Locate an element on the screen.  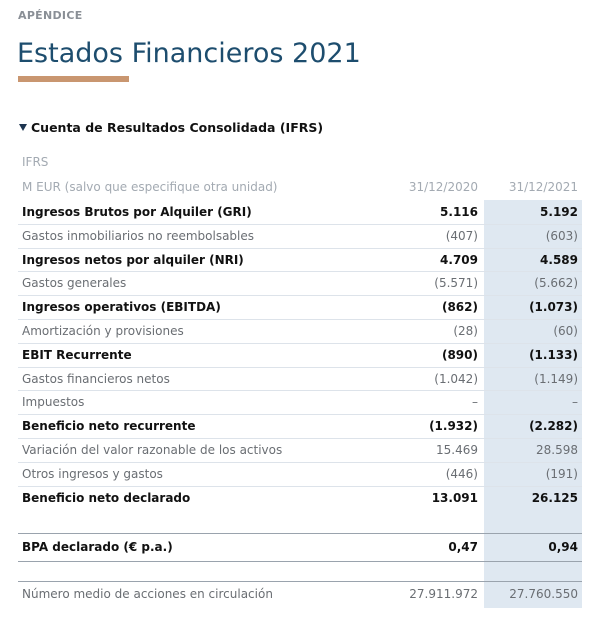
row-value: (1.073) is located at coordinates (553, 307).